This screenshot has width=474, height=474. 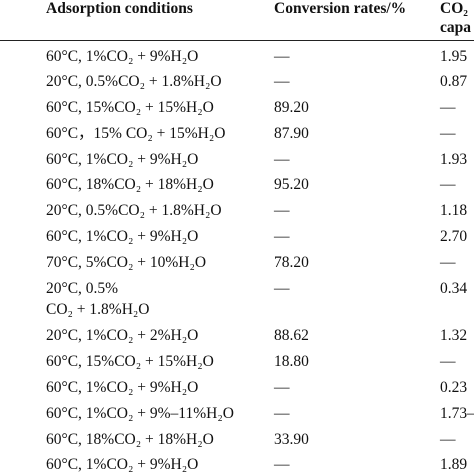 What do you see at coordinates (454, 56) in the screenshot?
I see `co2-capacity-cell: 1.95` at bounding box center [454, 56].